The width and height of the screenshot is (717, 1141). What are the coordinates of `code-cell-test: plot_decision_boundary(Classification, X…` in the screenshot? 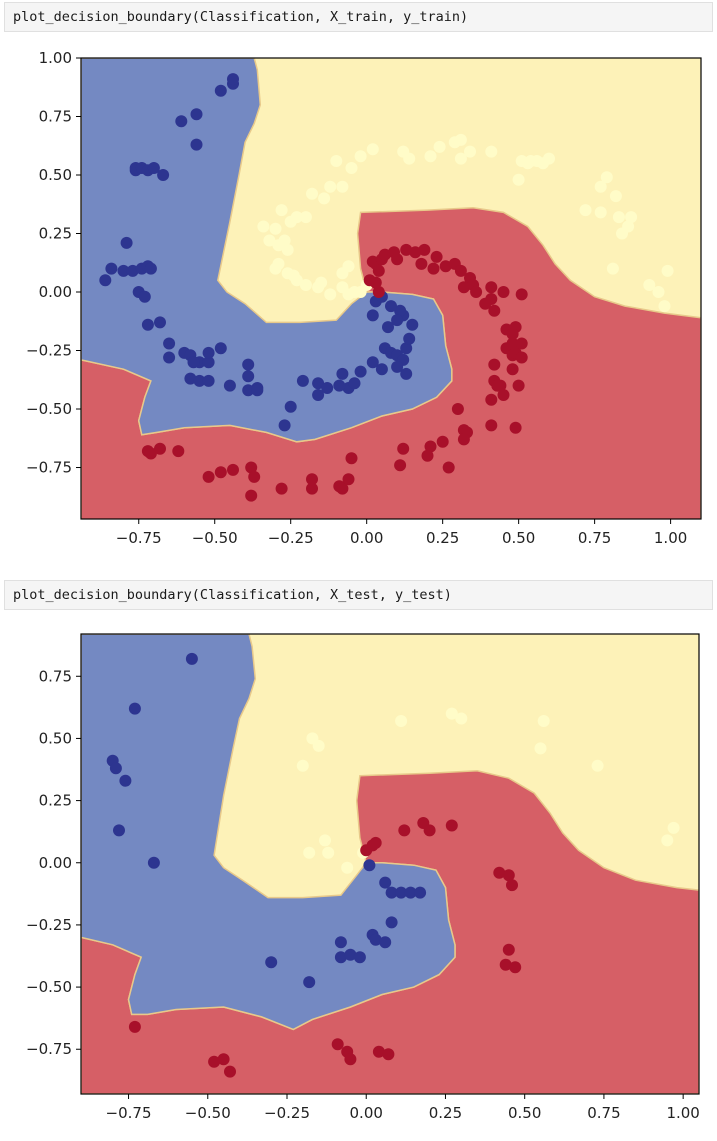 It's located at (358, 595).